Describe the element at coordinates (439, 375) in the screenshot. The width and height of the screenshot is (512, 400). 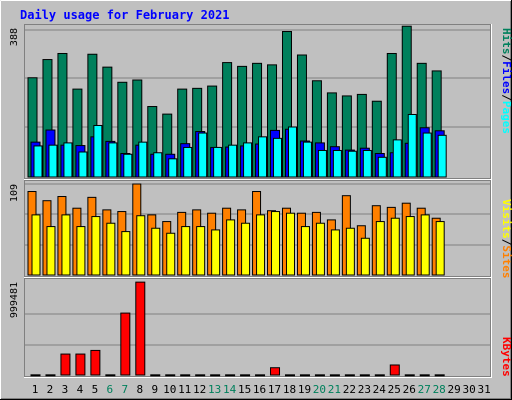
I see `bar-kbytes-day-28-fill` at that location.